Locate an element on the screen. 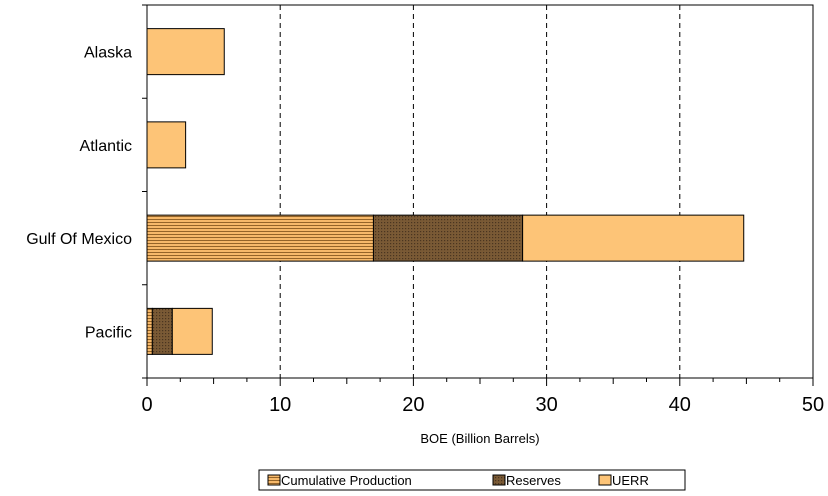  x-tick-label: 0 is located at coordinates (146, 405).